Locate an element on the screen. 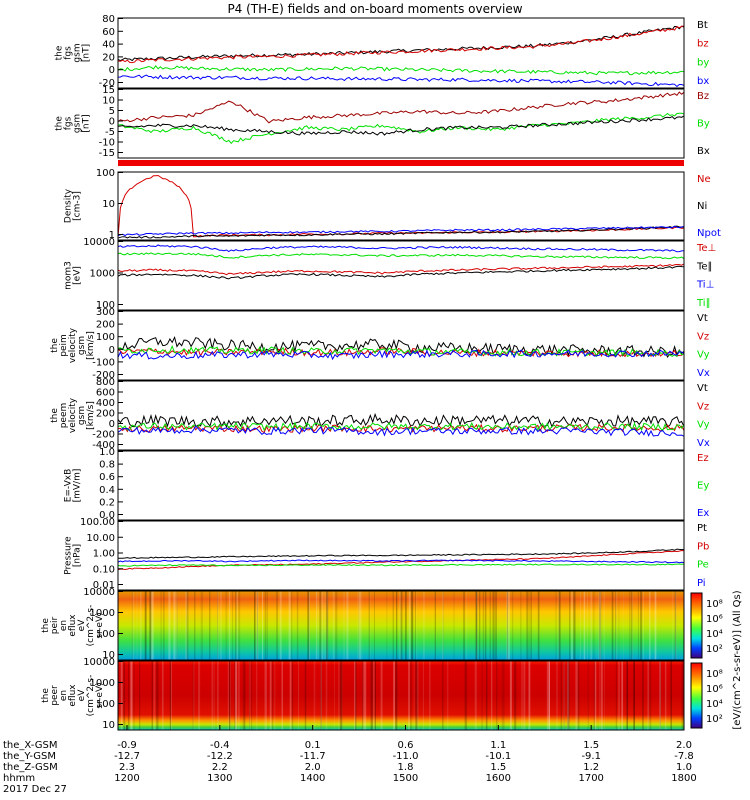  legend-Te⊥: Te⊥ is located at coordinates (706, 248).